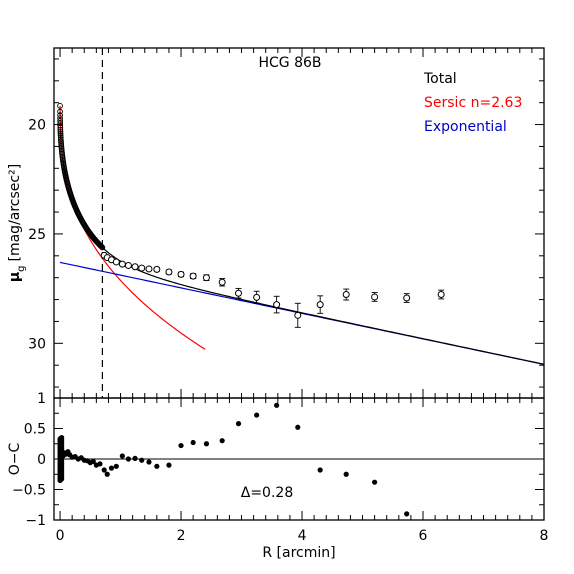 The image size is (574, 574). Describe the element at coordinates (35, 430) in the screenshot. I see `y-tick-label: 0.5` at that location.